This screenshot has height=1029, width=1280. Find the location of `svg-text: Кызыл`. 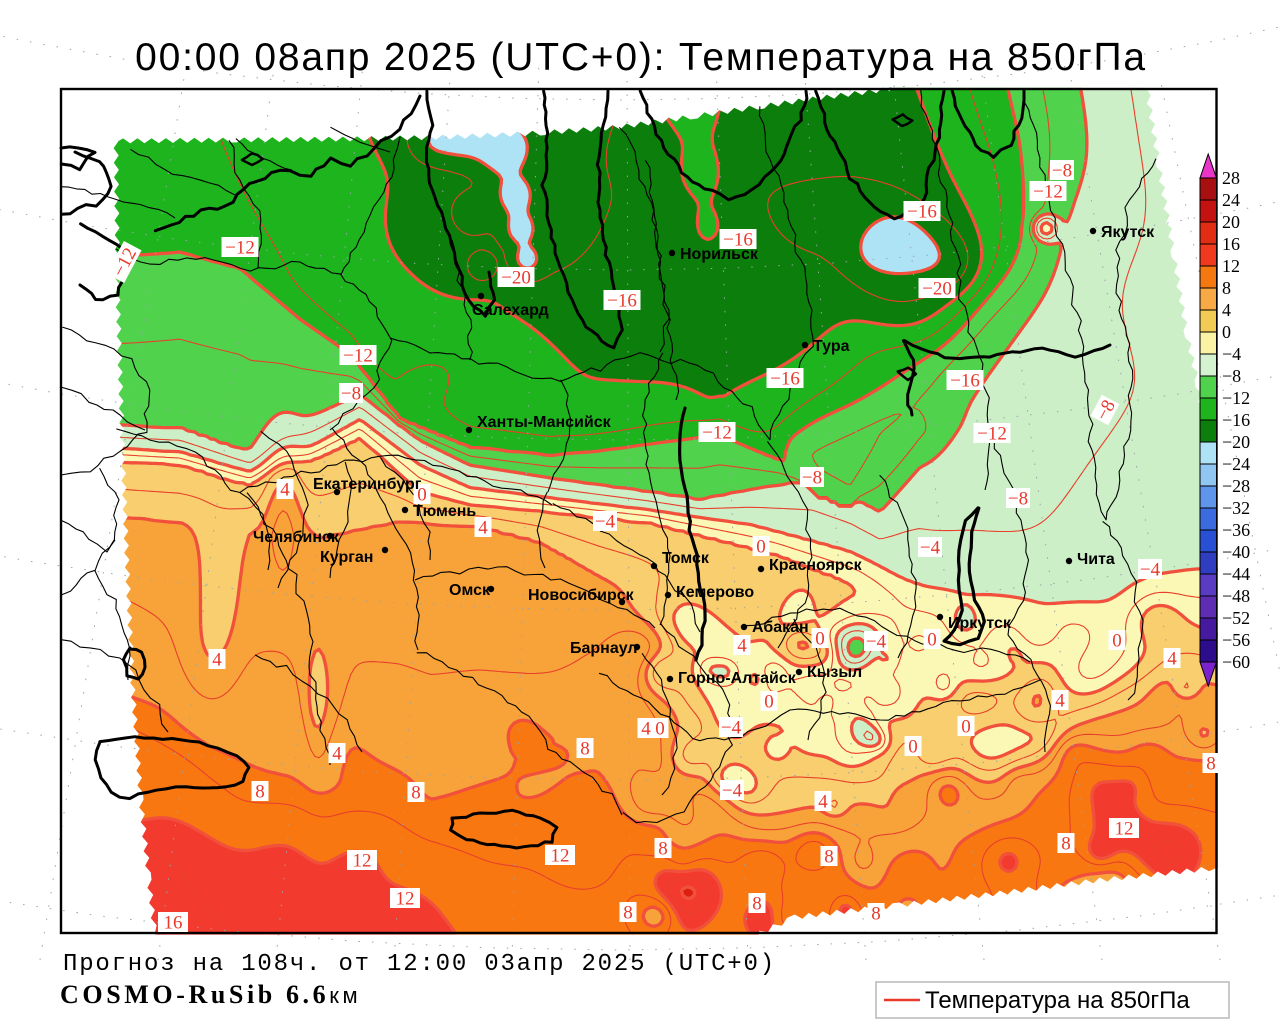

svg-text: Кызыл is located at coordinates (834, 672).